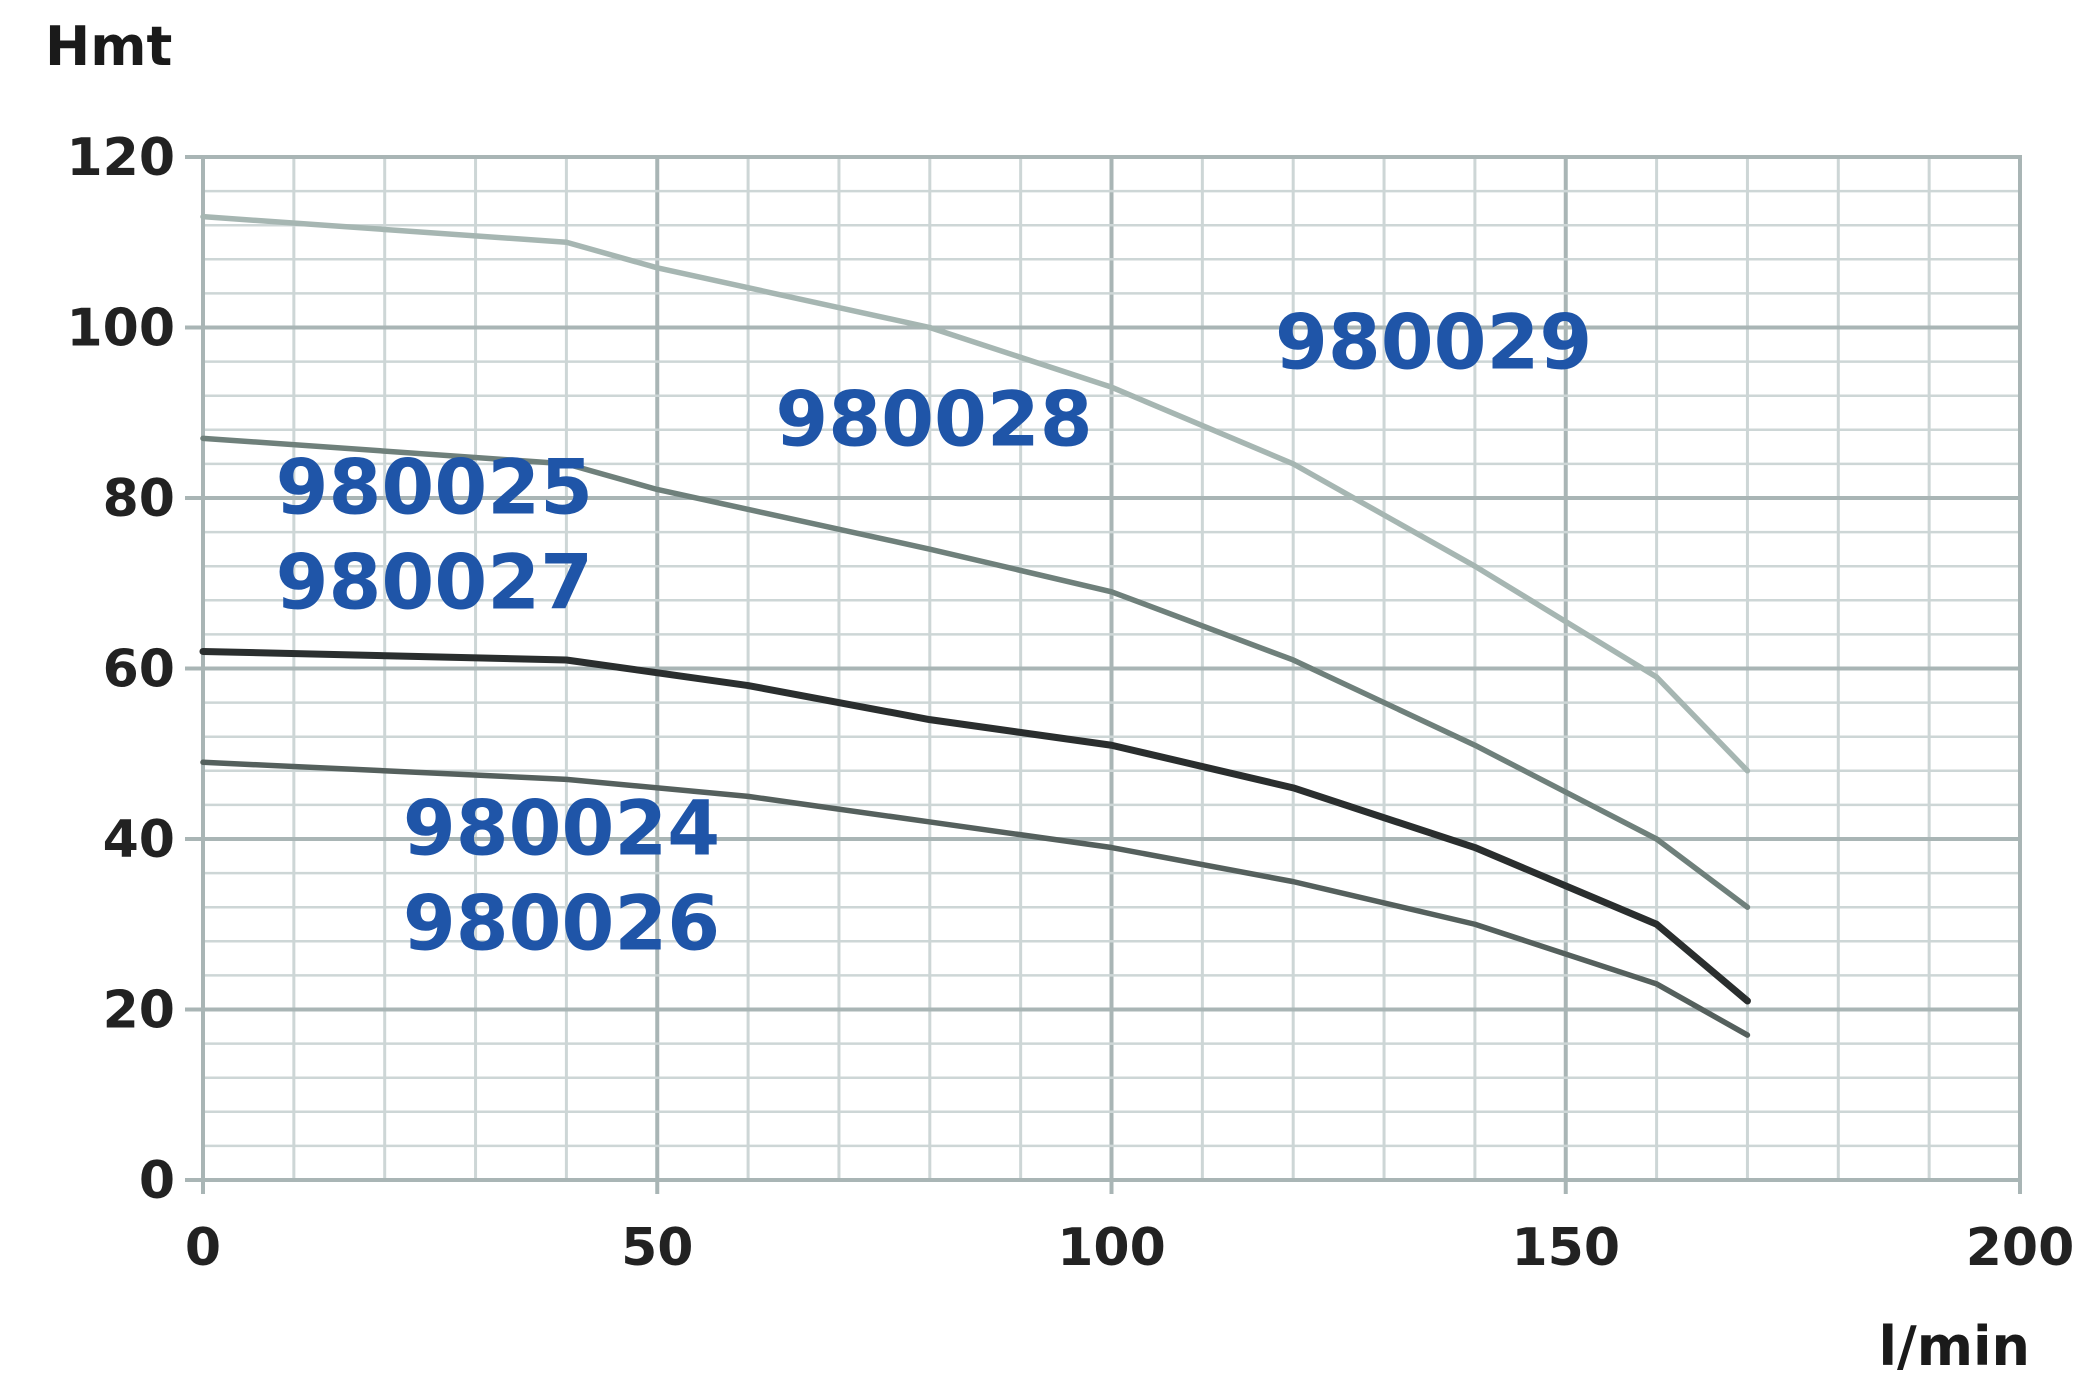 The width and height of the screenshot is (2079, 1373). What do you see at coordinates (1433, 342) in the screenshot?
I see `series-label-980029: 980029` at bounding box center [1433, 342].